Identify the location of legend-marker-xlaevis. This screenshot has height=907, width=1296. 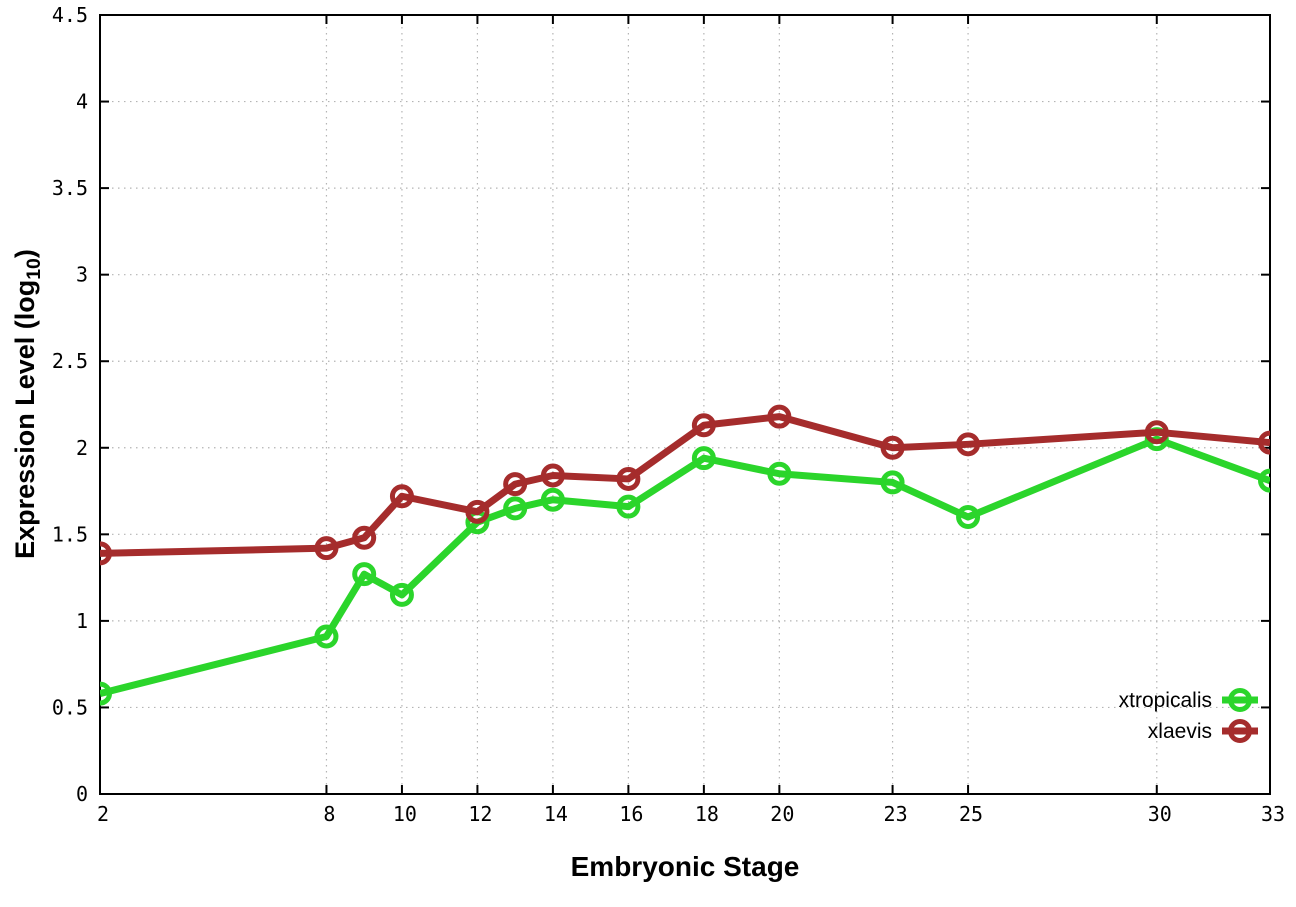
(1240, 731).